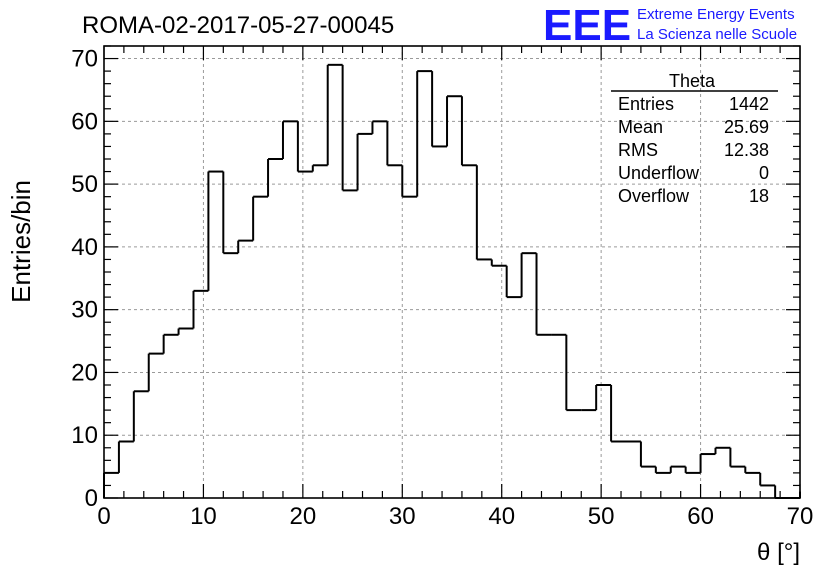 The width and height of the screenshot is (836, 572). What do you see at coordinates (759, 196) in the screenshot?
I see `stats-value: 18` at bounding box center [759, 196].